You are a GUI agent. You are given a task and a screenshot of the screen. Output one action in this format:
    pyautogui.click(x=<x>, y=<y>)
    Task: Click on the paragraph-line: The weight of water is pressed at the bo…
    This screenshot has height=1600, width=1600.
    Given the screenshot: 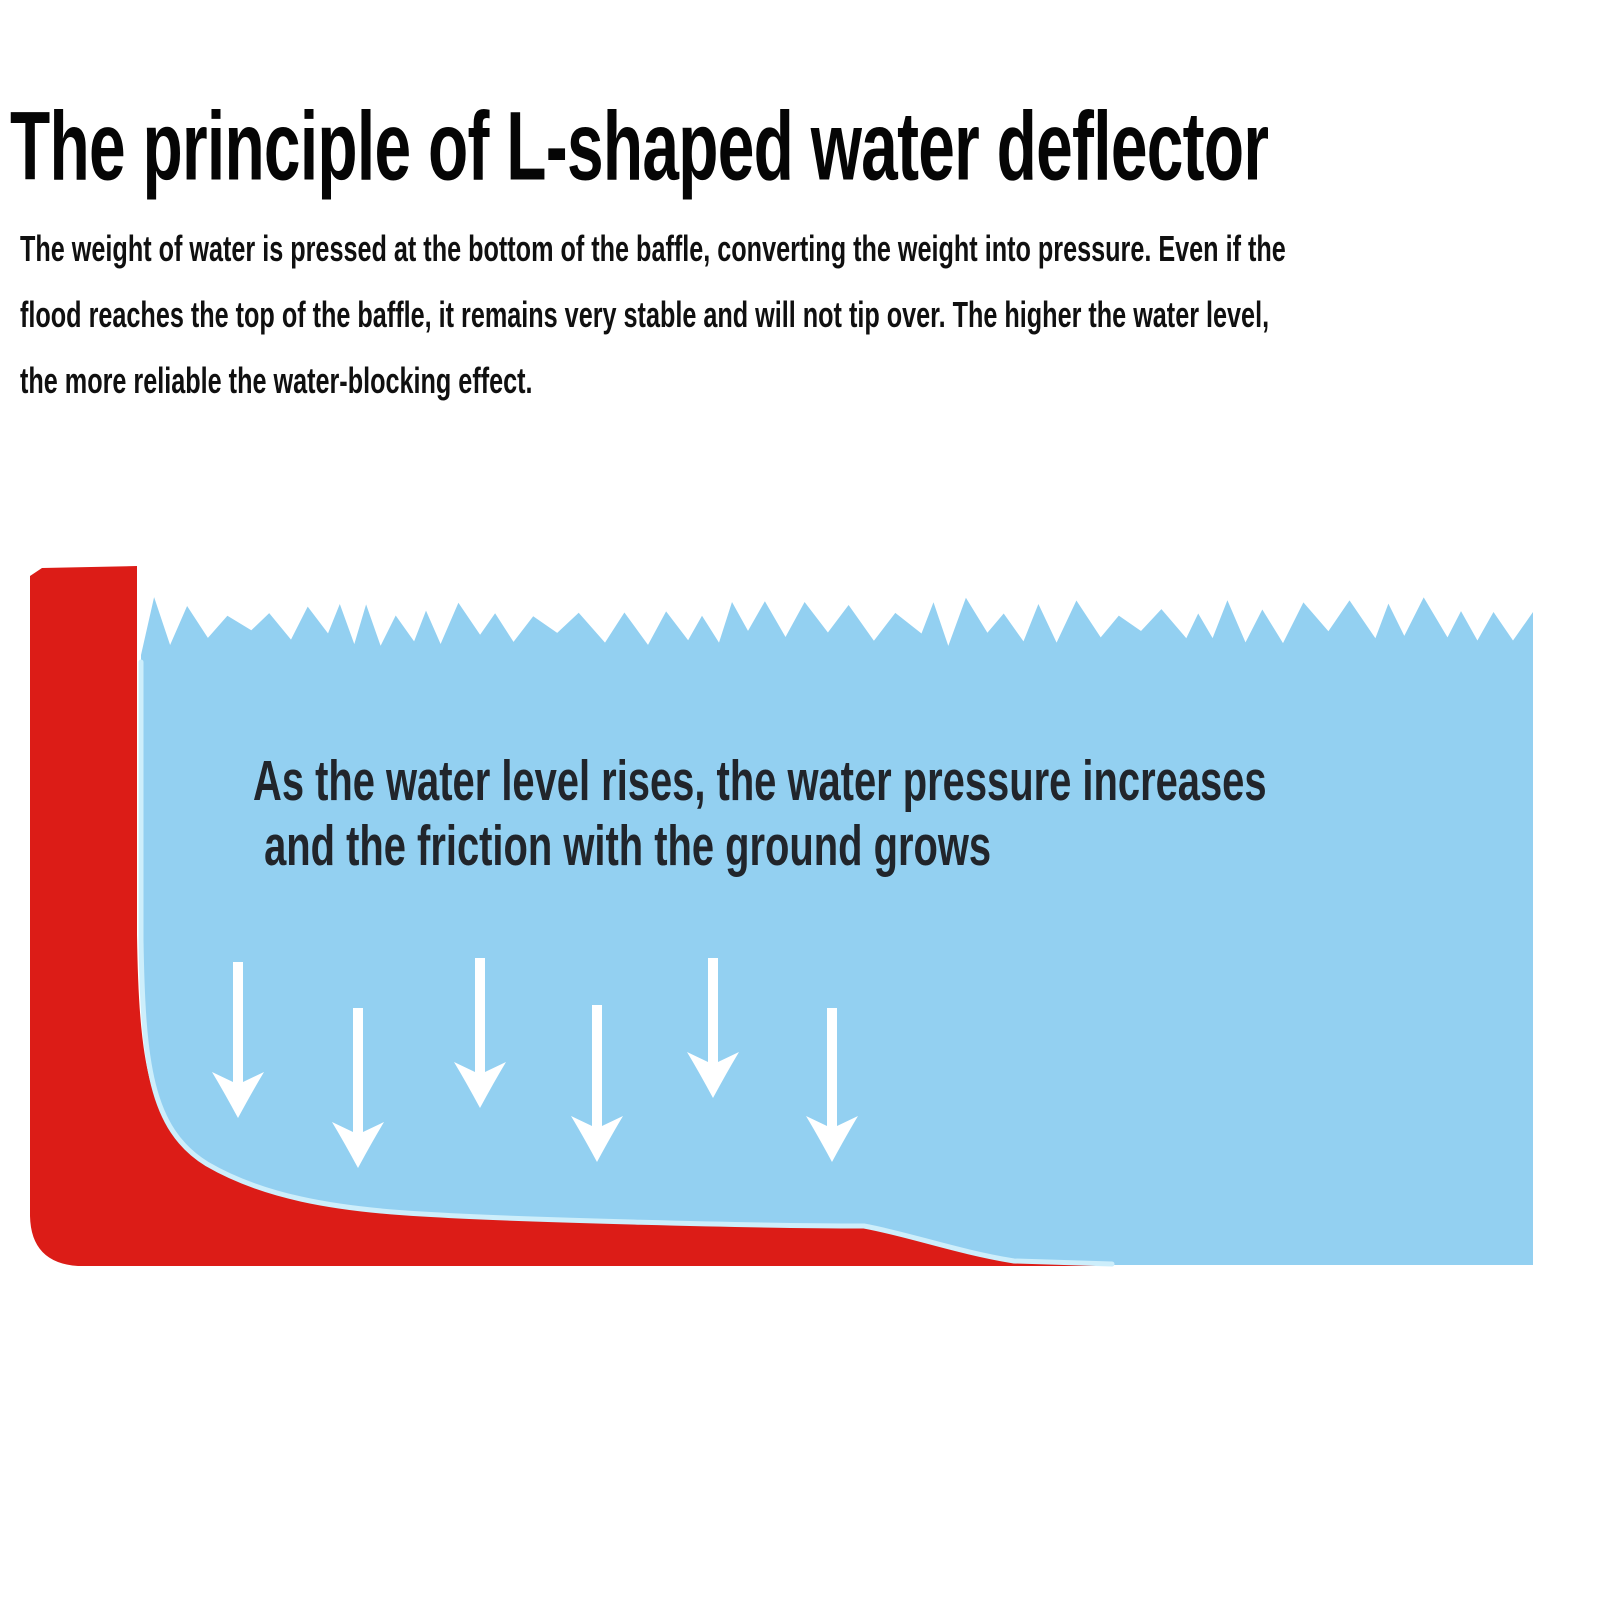 What is the action you would take?
    pyautogui.click(x=810, y=261)
    